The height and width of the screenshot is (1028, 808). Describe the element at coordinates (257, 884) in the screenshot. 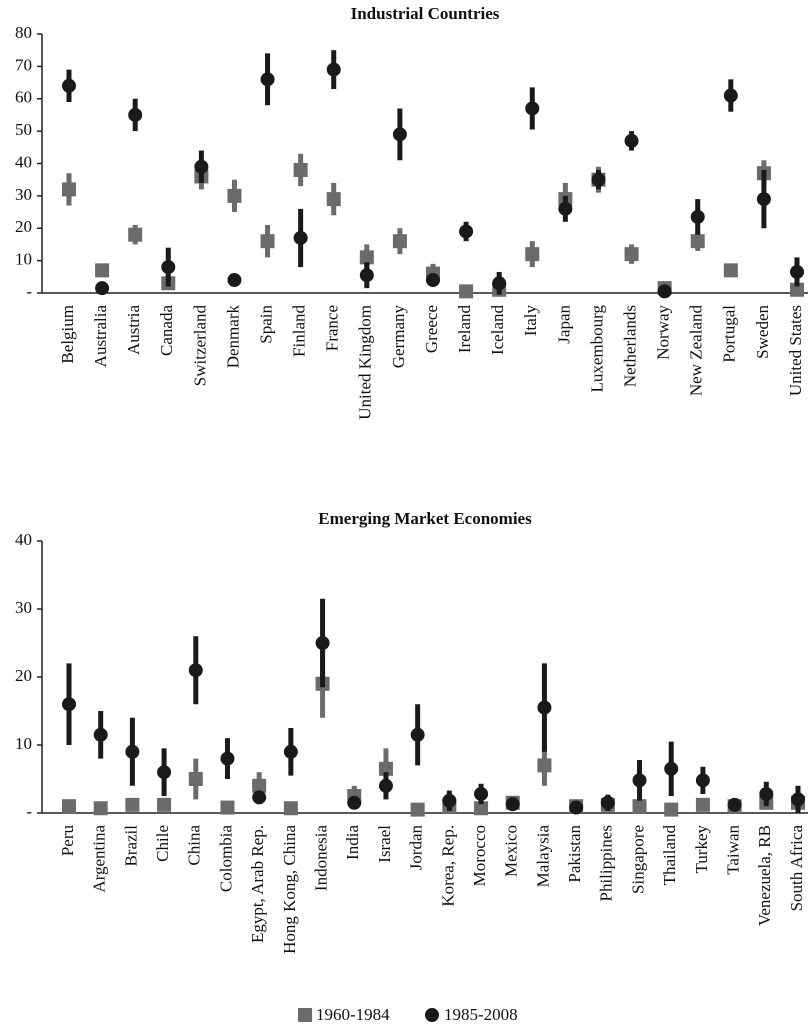

I see `x-tick-label: Egypt, Arab Rep.` at that location.